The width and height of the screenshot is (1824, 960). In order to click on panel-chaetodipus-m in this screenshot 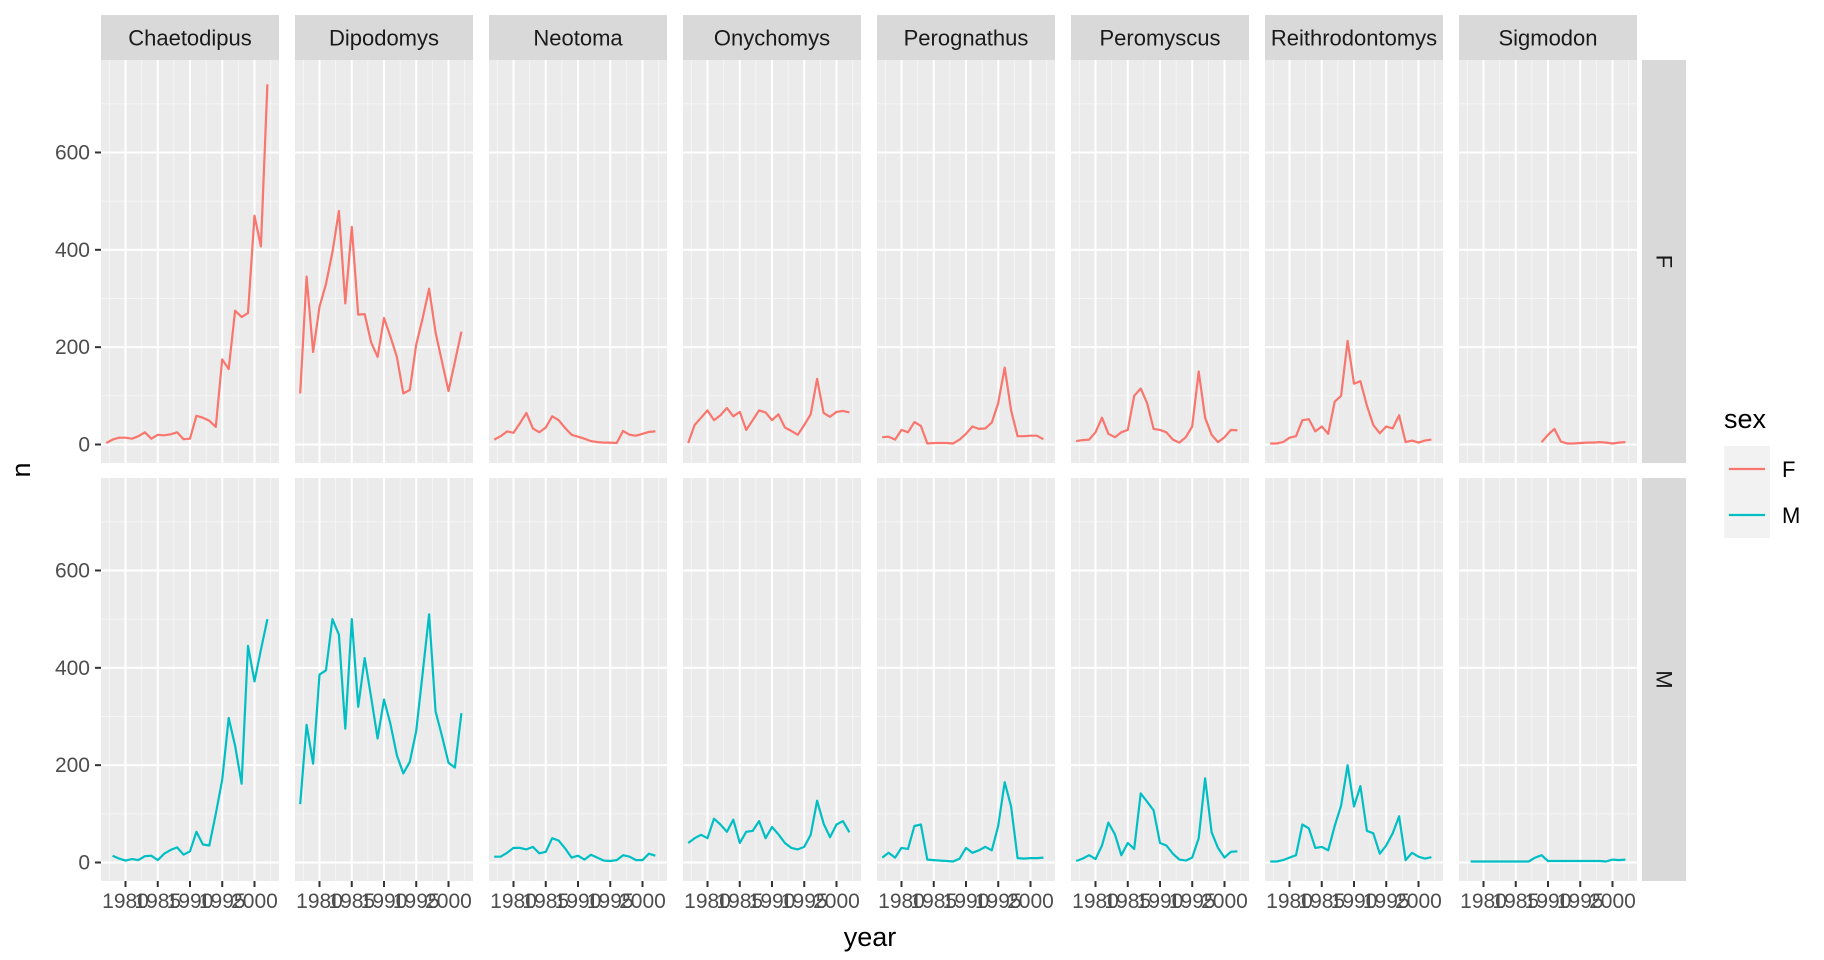, I will do `click(190, 679)`.